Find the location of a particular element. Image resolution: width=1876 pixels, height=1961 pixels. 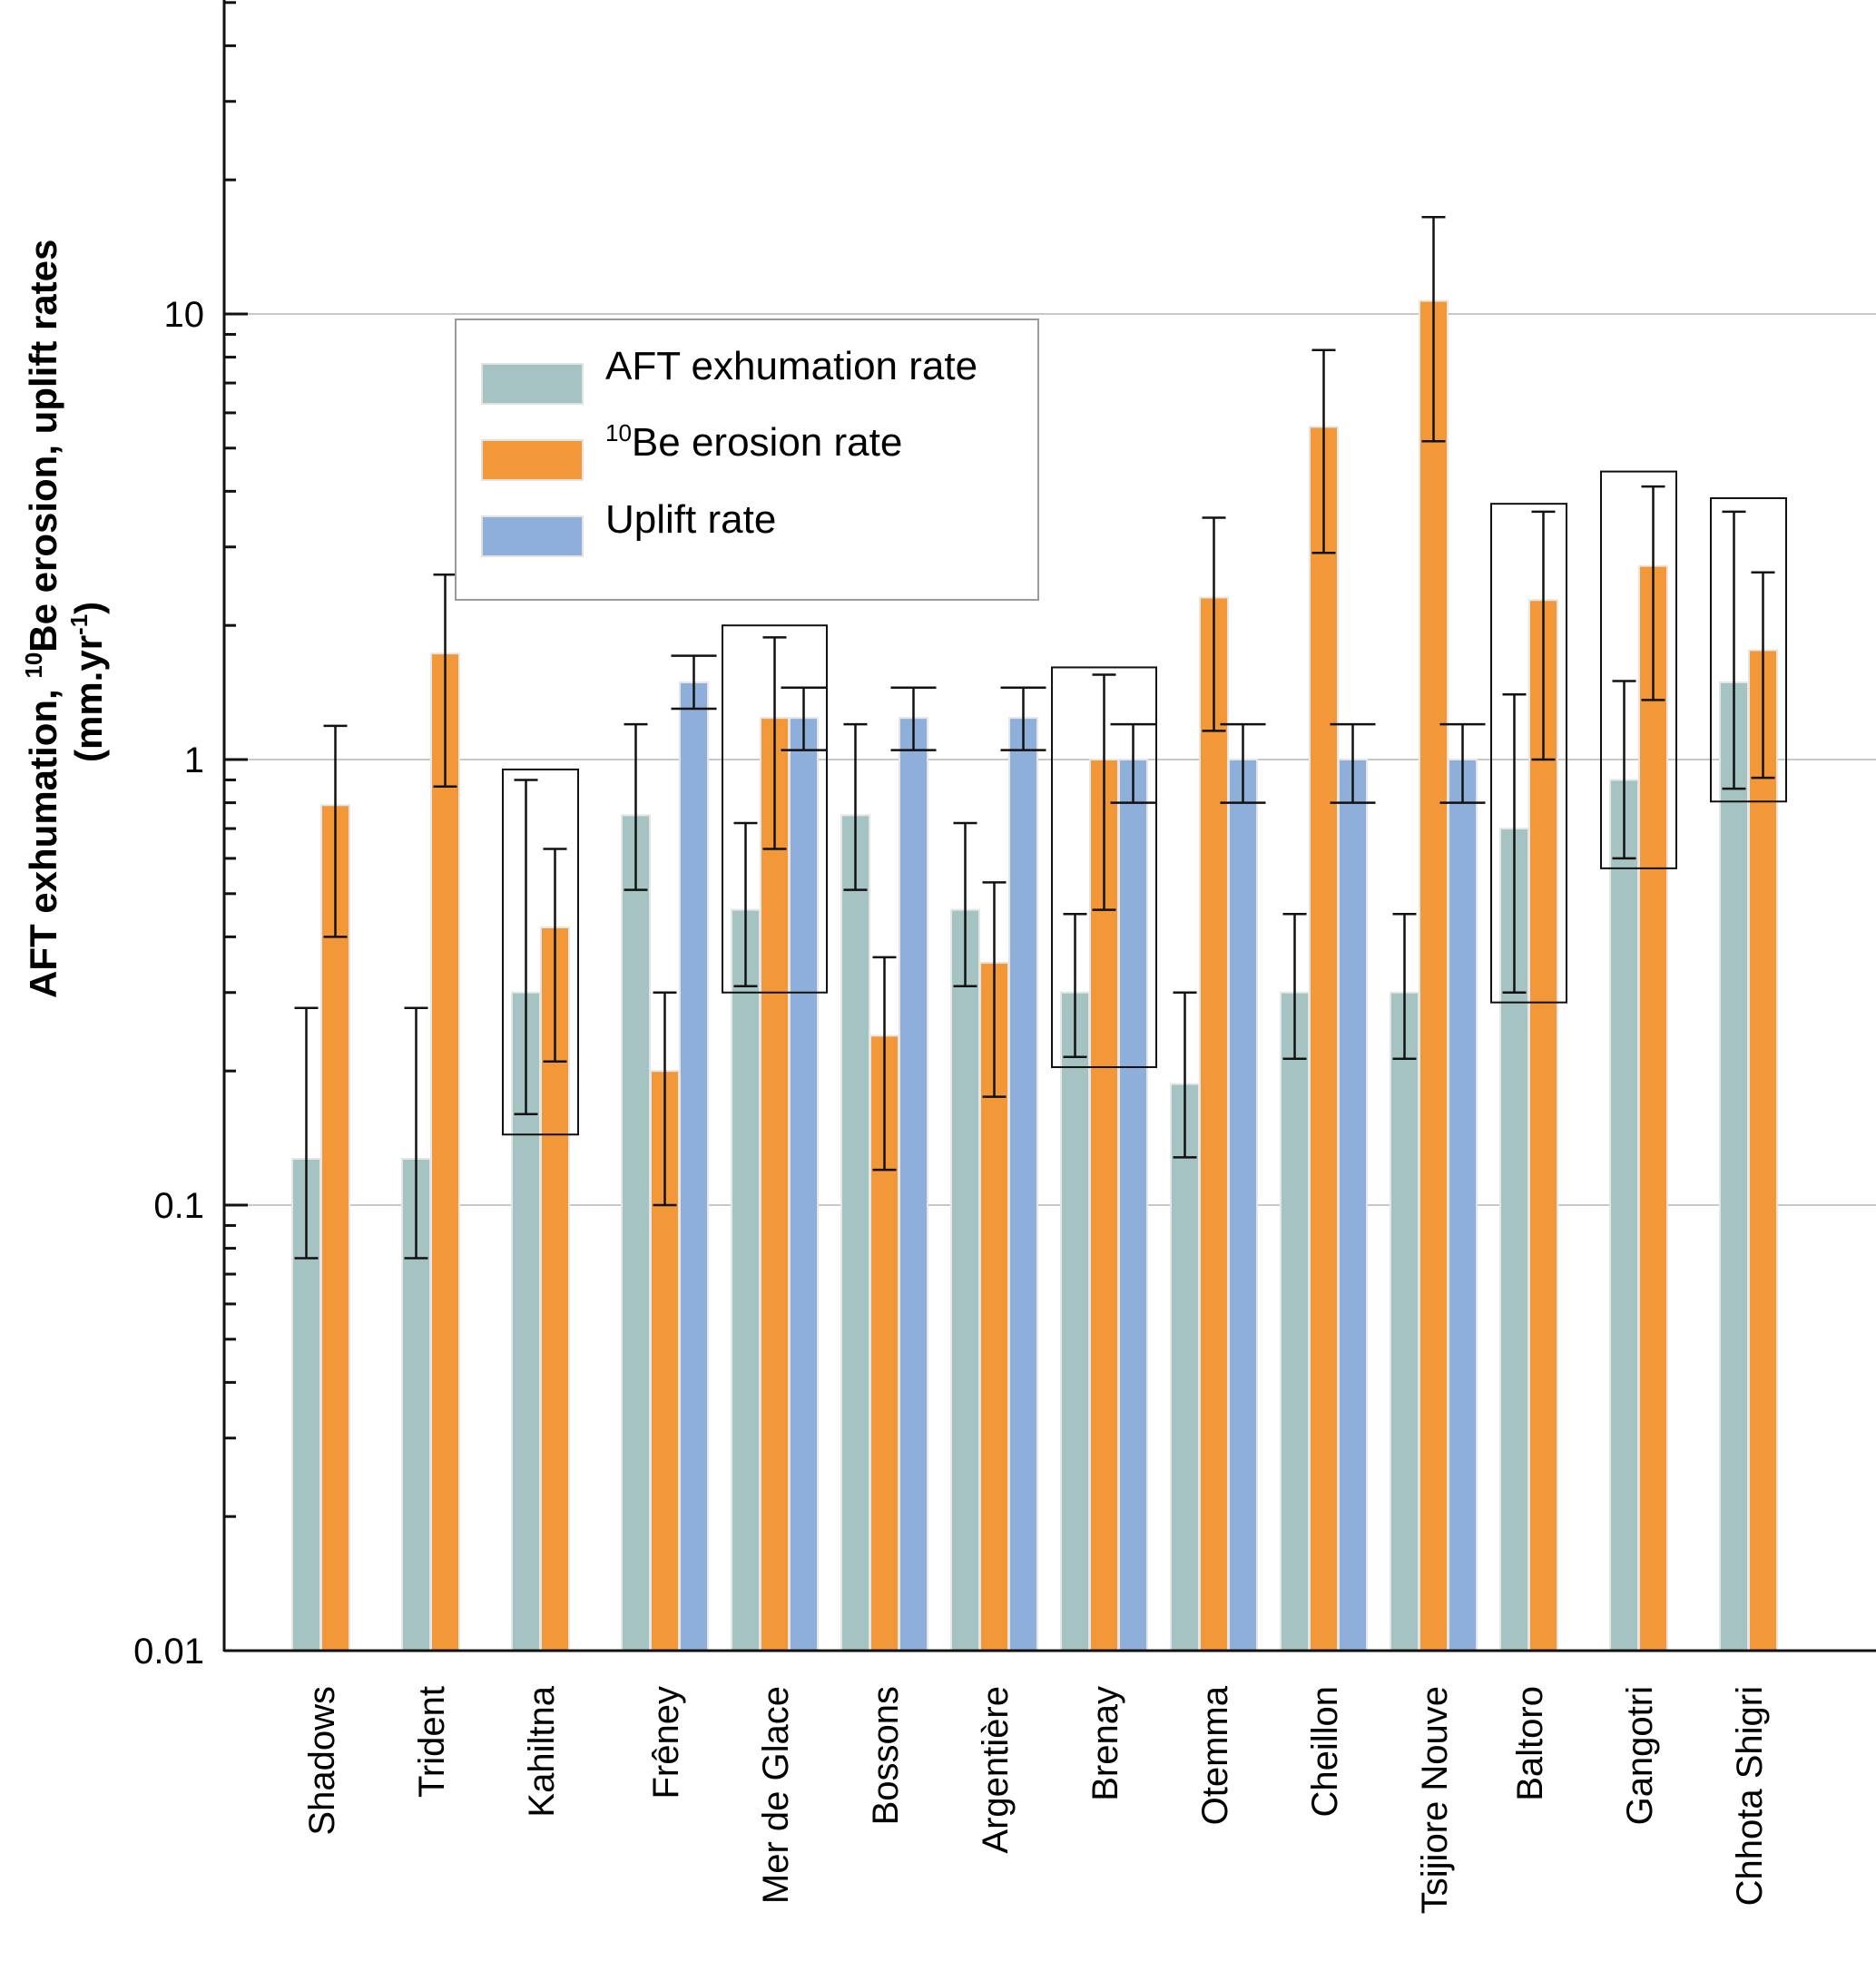

legend-label-aft: AFT exhumation rate is located at coordinates (791, 366).